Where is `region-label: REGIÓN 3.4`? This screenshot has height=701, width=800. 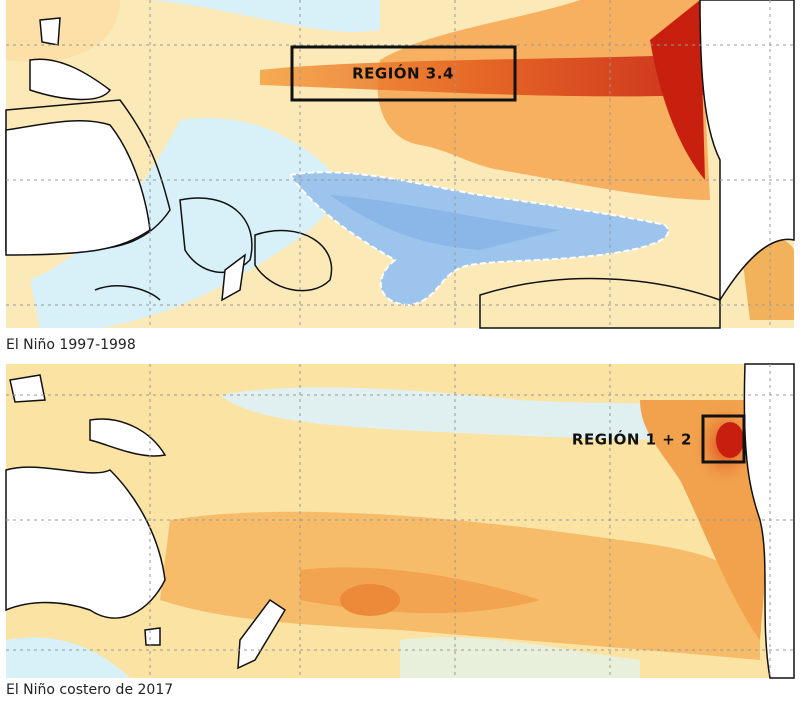
region-label: REGIÓN 3.4 is located at coordinates (403, 73).